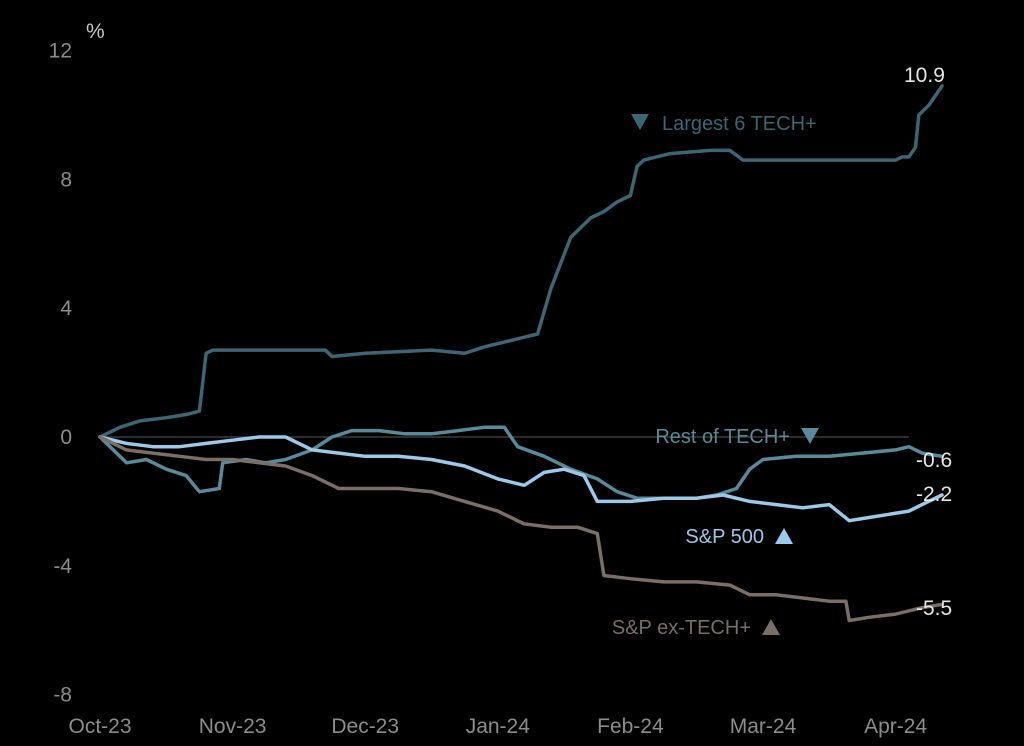 The image size is (1024, 746). Describe the element at coordinates (66, 308) in the screenshot. I see `y-tick-label: 4` at that location.